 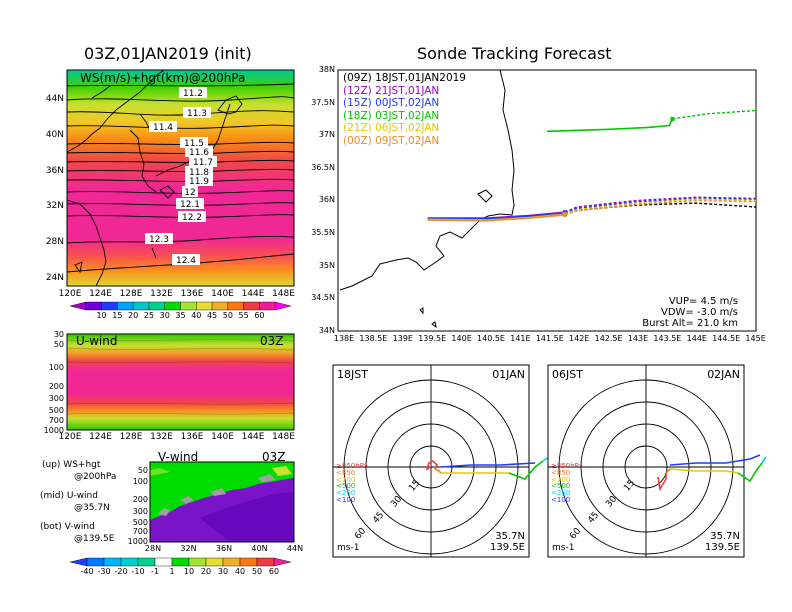 I want to click on uwind-lon-label: 128E, so click(x=131, y=437).